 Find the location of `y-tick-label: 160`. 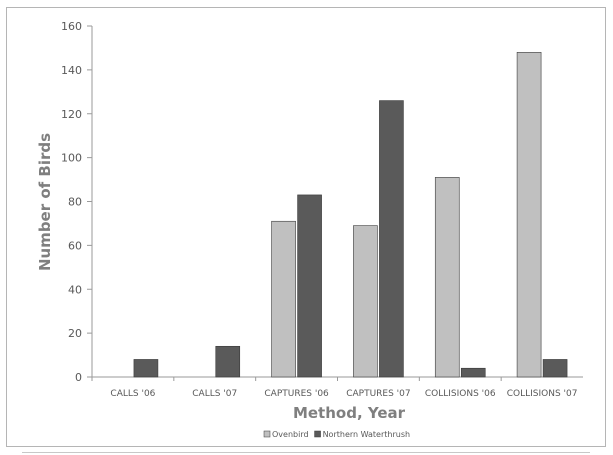

y-tick-label: 160 is located at coordinates (71, 26).